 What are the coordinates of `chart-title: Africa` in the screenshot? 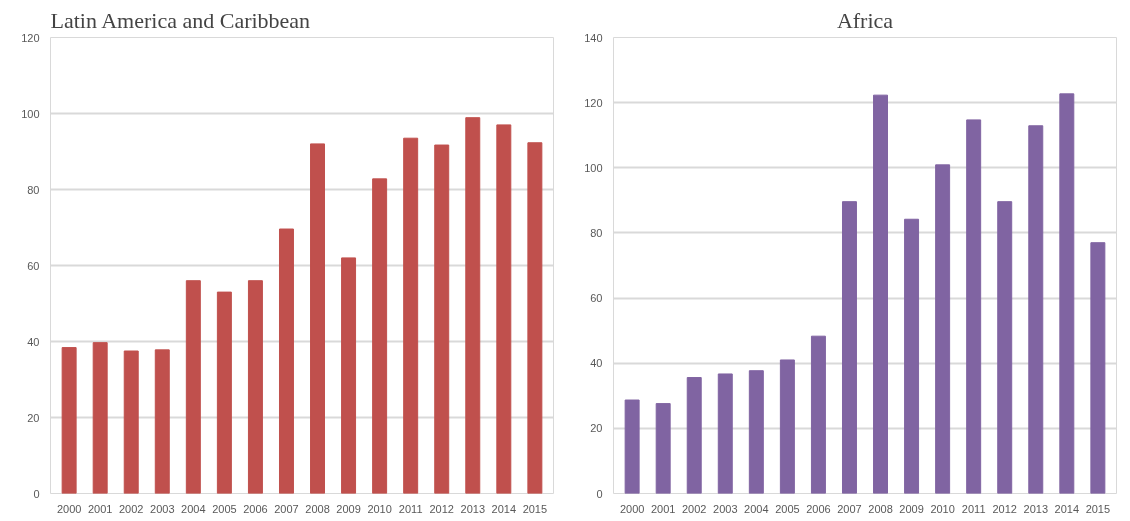 It's located at (865, 20).